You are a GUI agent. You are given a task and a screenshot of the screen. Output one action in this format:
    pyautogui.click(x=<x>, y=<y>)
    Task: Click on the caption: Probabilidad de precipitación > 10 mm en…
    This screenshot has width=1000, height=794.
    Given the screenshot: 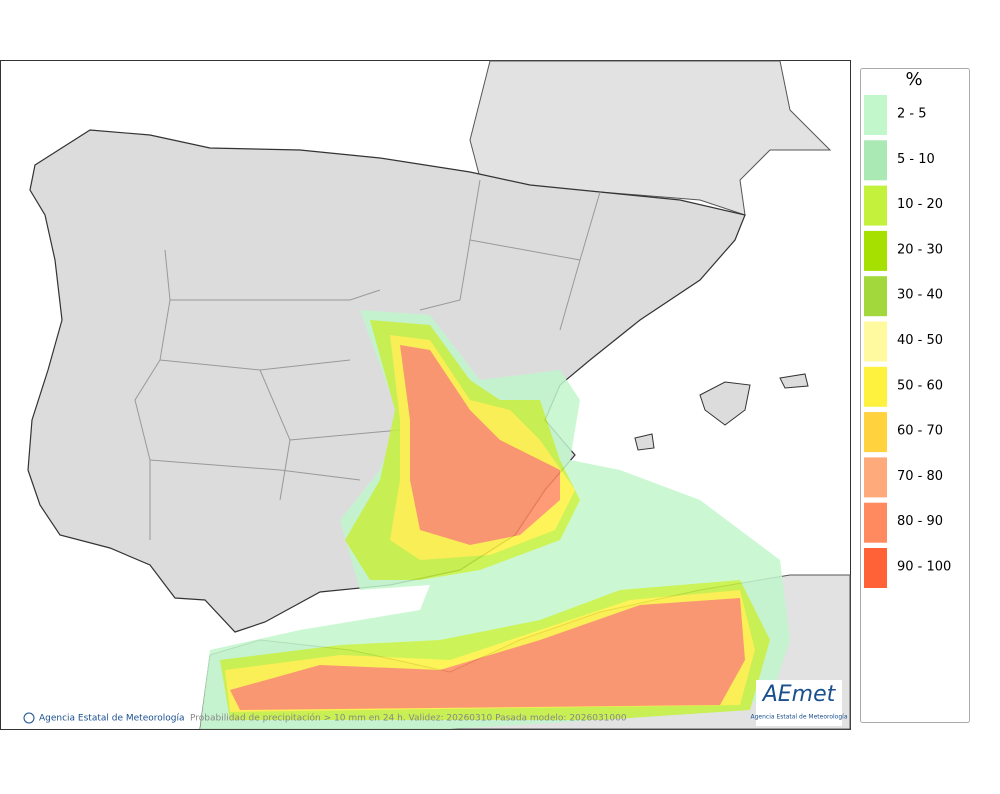 What is the action you would take?
    pyautogui.click(x=408, y=718)
    